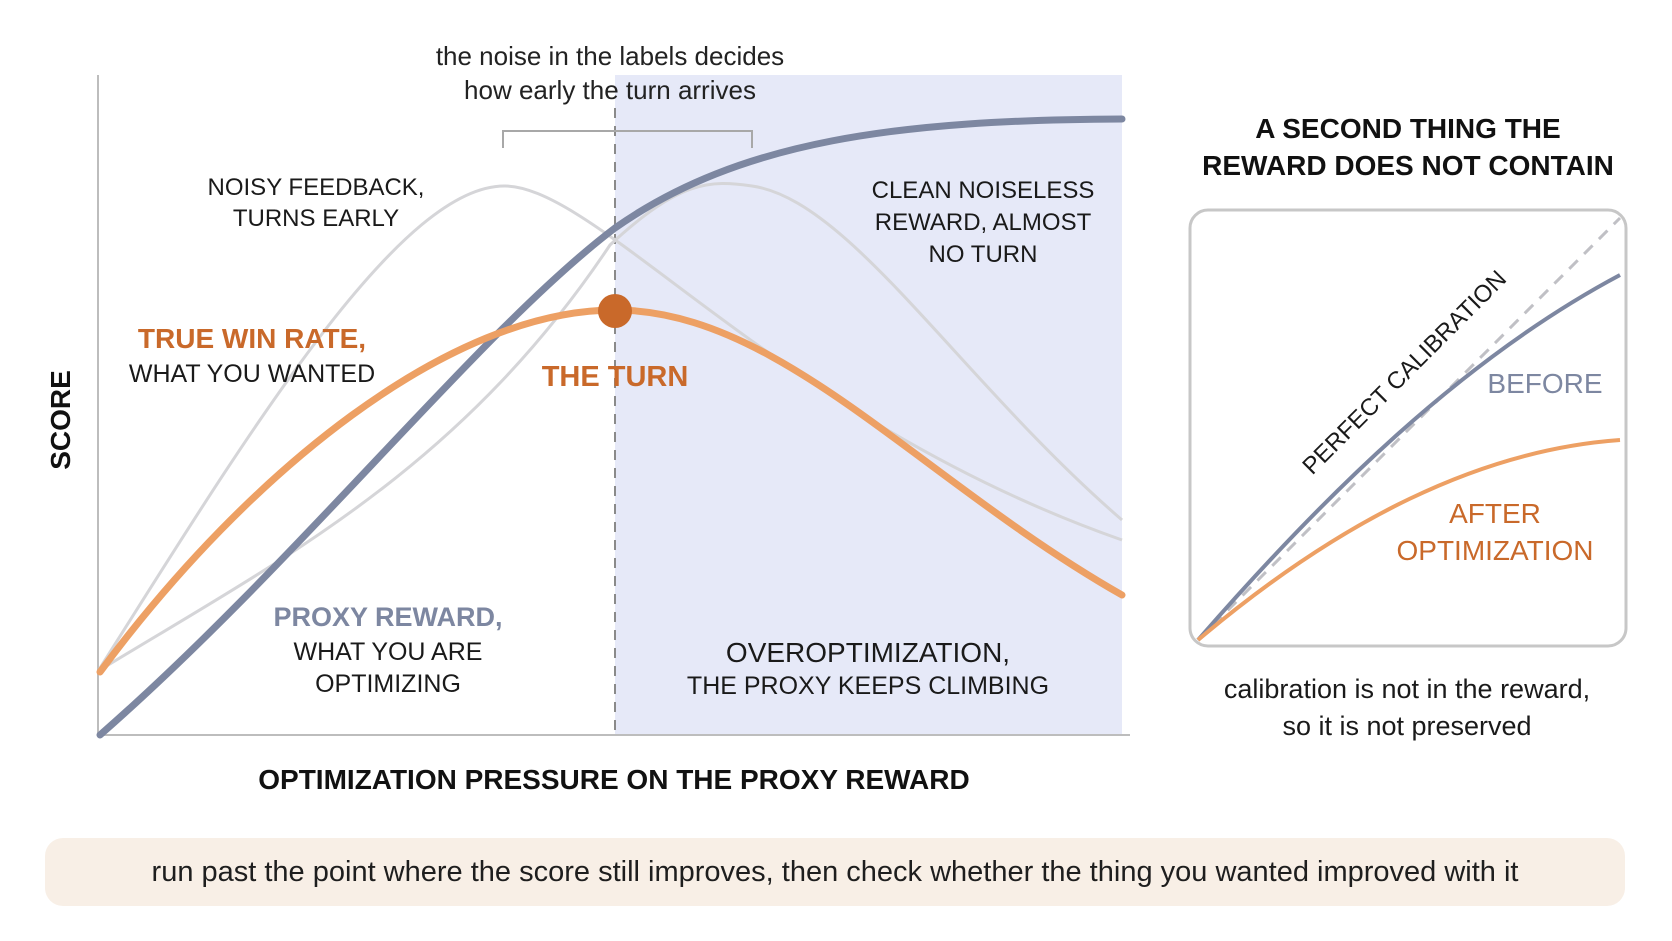  What do you see at coordinates (983, 222) in the screenshot?
I see `clean-label-line-2: REWARD, ALMOST` at bounding box center [983, 222].